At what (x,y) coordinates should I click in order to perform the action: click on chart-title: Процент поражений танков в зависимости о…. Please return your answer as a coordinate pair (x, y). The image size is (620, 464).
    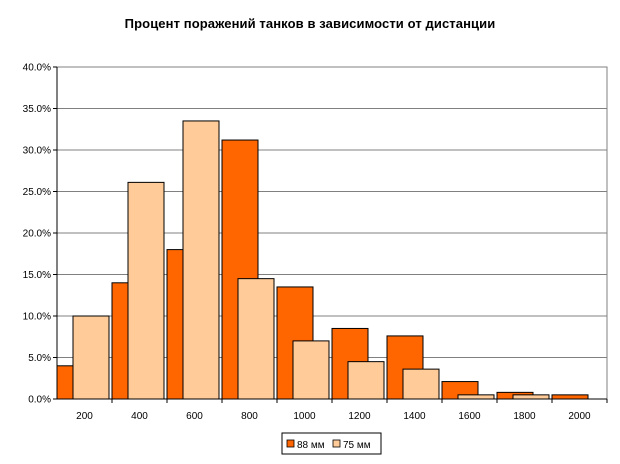
    Looking at the image, I should click on (310, 23).